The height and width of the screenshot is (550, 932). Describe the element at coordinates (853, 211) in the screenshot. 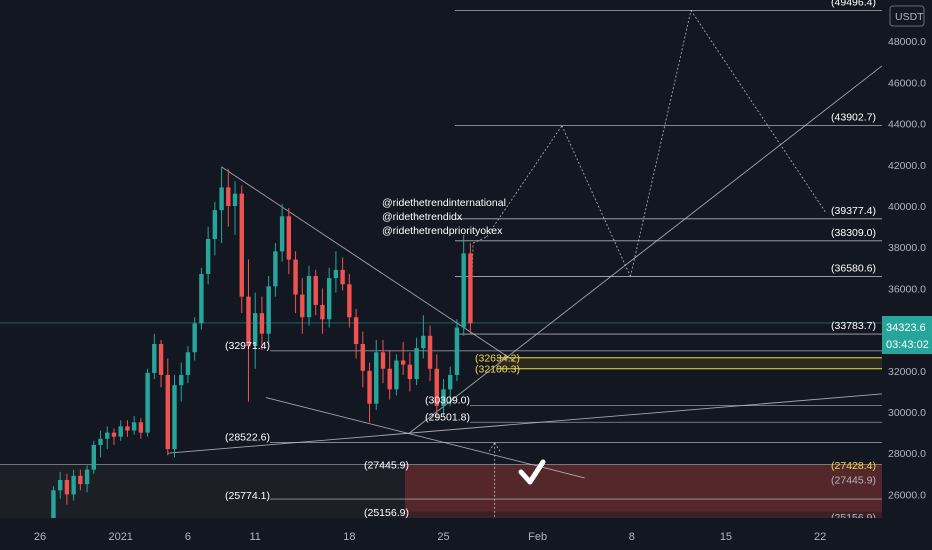

I see `level-label-2: (39377.4)` at that location.